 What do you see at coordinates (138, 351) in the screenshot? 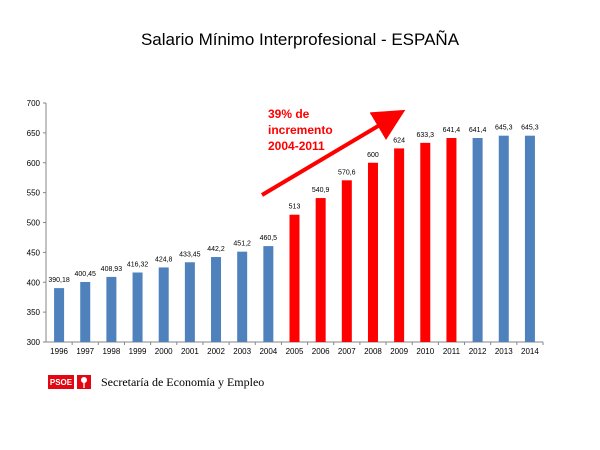
I see `x-tick-label: 1999` at bounding box center [138, 351].